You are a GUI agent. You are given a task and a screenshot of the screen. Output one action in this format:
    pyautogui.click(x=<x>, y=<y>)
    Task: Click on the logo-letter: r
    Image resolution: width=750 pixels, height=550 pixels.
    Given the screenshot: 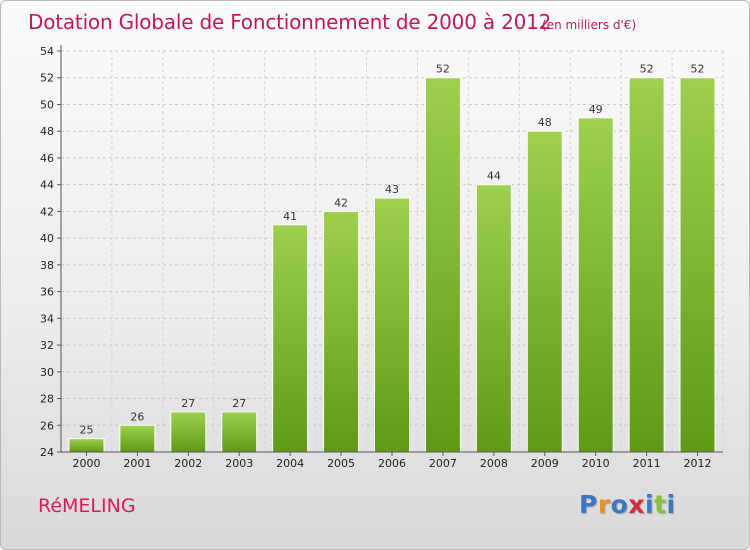 What is the action you would take?
    pyautogui.click(x=604, y=504)
    